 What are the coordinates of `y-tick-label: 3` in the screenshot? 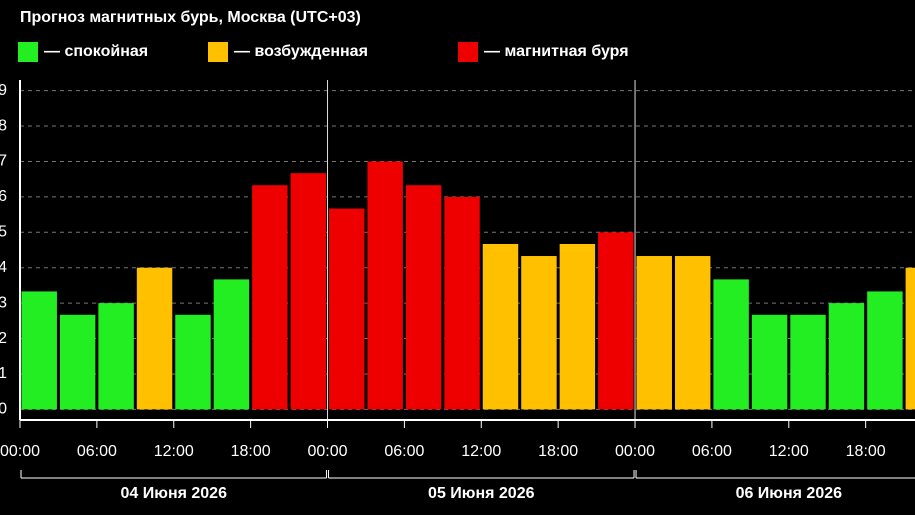 It's located at (3, 302).